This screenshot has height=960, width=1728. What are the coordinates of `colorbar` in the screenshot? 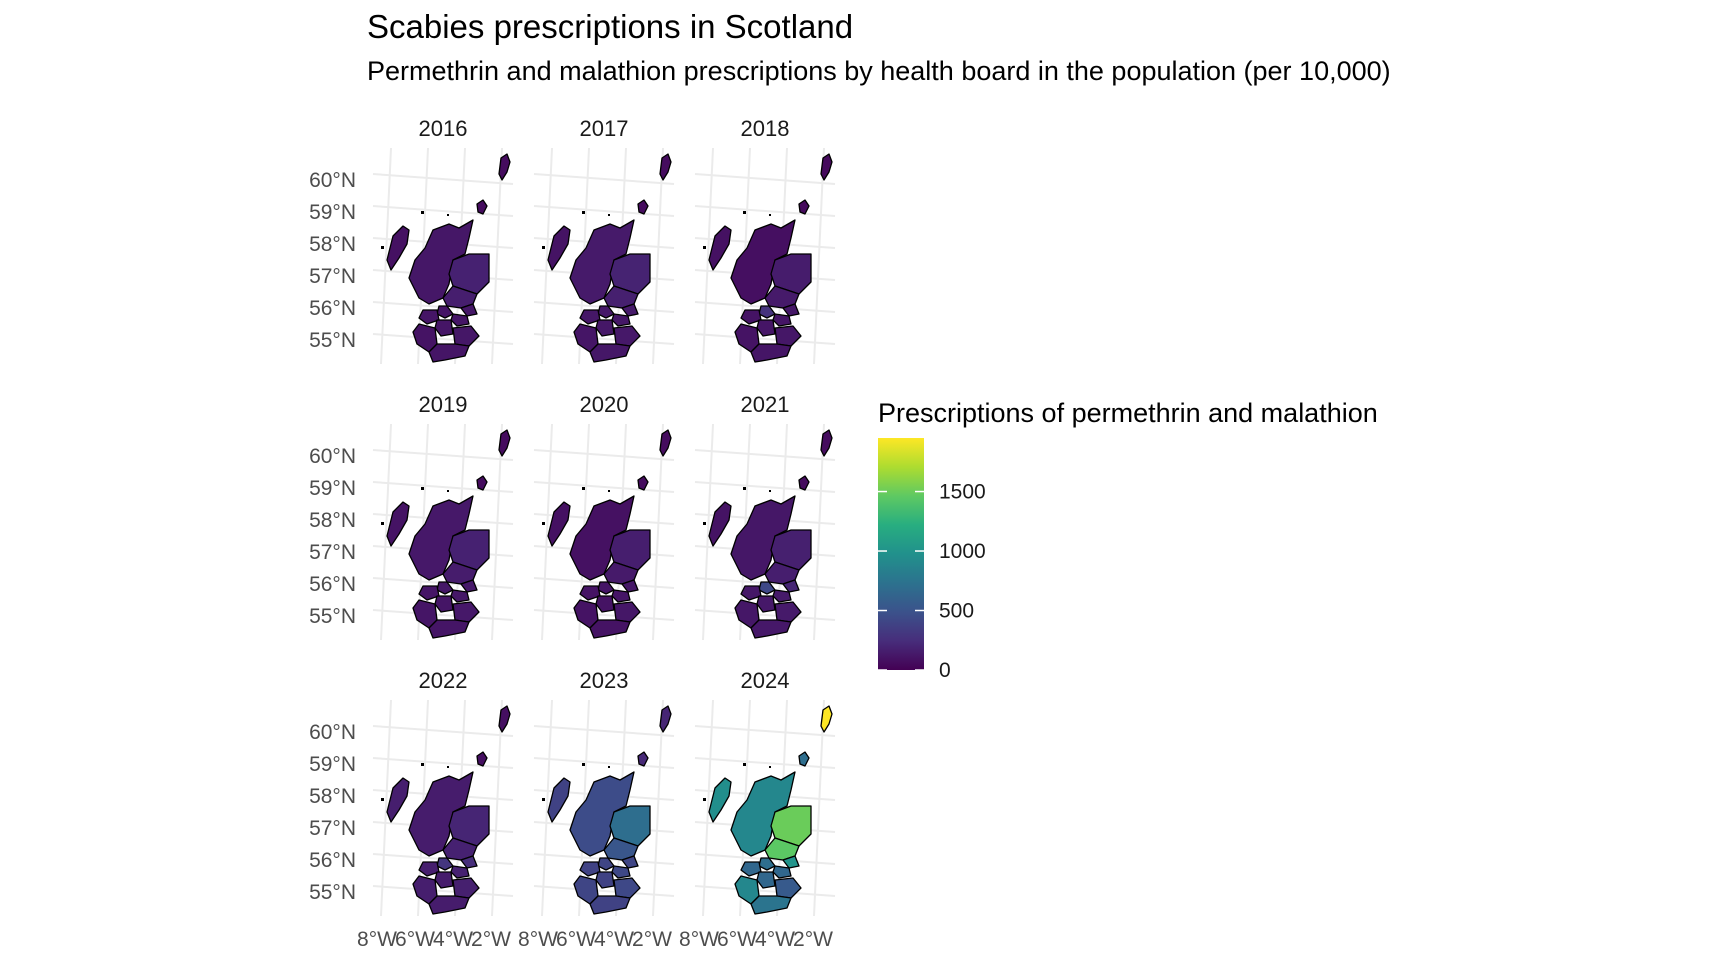 It's located at (901, 554).